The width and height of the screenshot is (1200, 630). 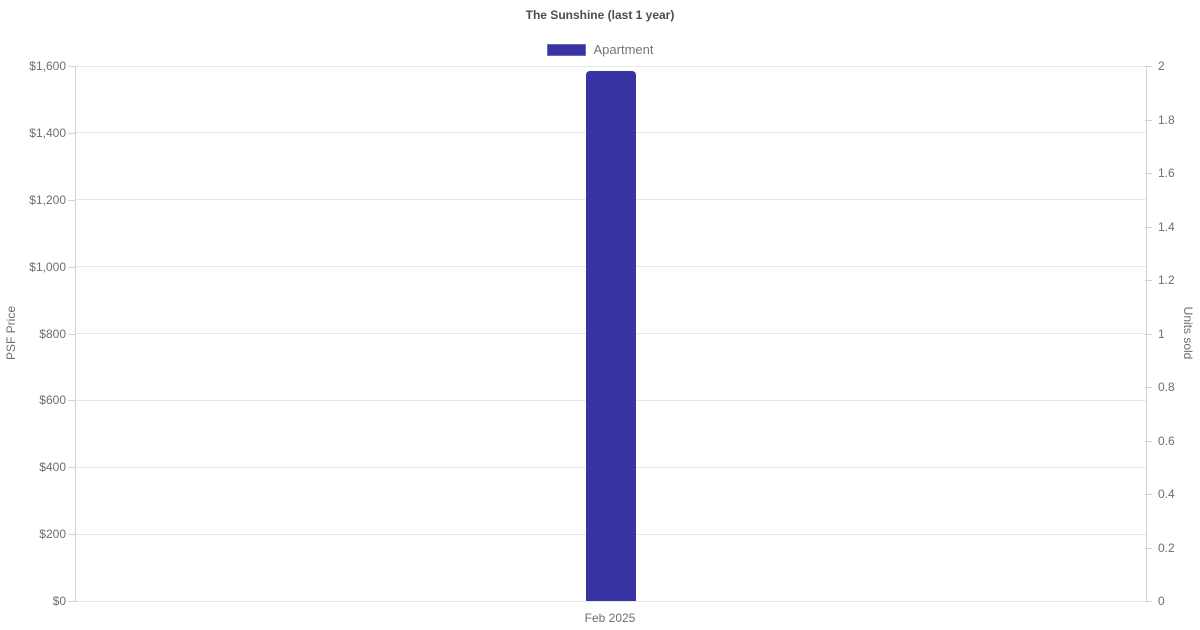 What do you see at coordinates (1166, 494) in the screenshot?
I see `y-axis-right-tick-label: 0.4` at bounding box center [1166, 494].